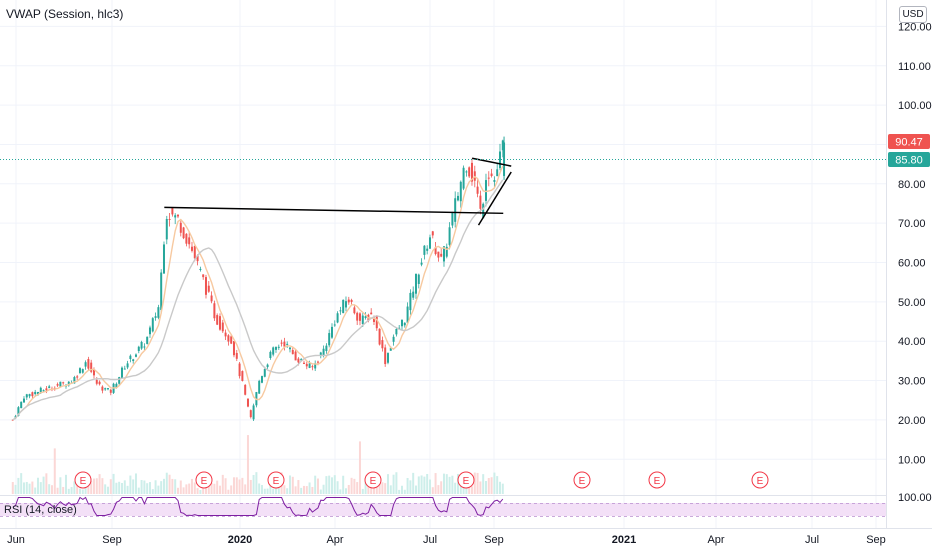 The image size is (932, 550). What do you see at coordinates (446, 540) in the screenshot?
I see `time-axis: Jun Sep 2020 Apr Jul Sep 2021 Apr Jul Sep` at bounding box center [446, 540].